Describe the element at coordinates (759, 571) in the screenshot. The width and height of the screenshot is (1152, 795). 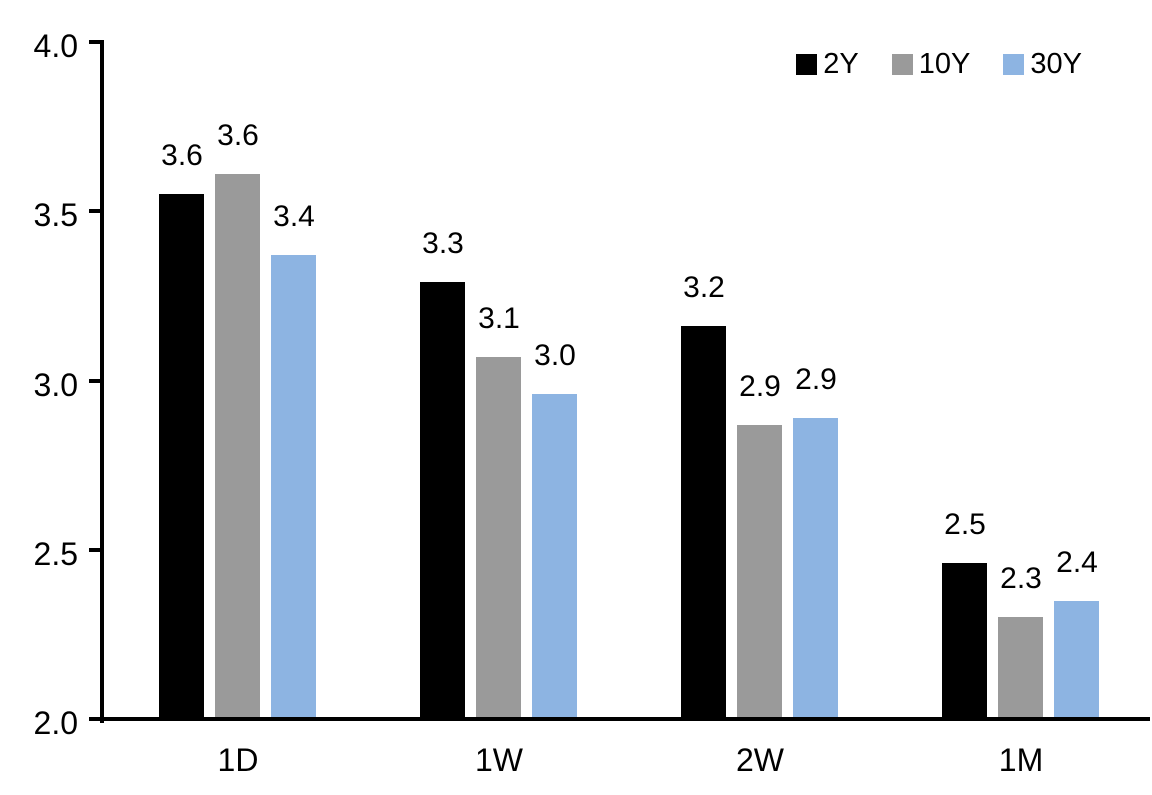
I see `bar-10y-2w` at that location.